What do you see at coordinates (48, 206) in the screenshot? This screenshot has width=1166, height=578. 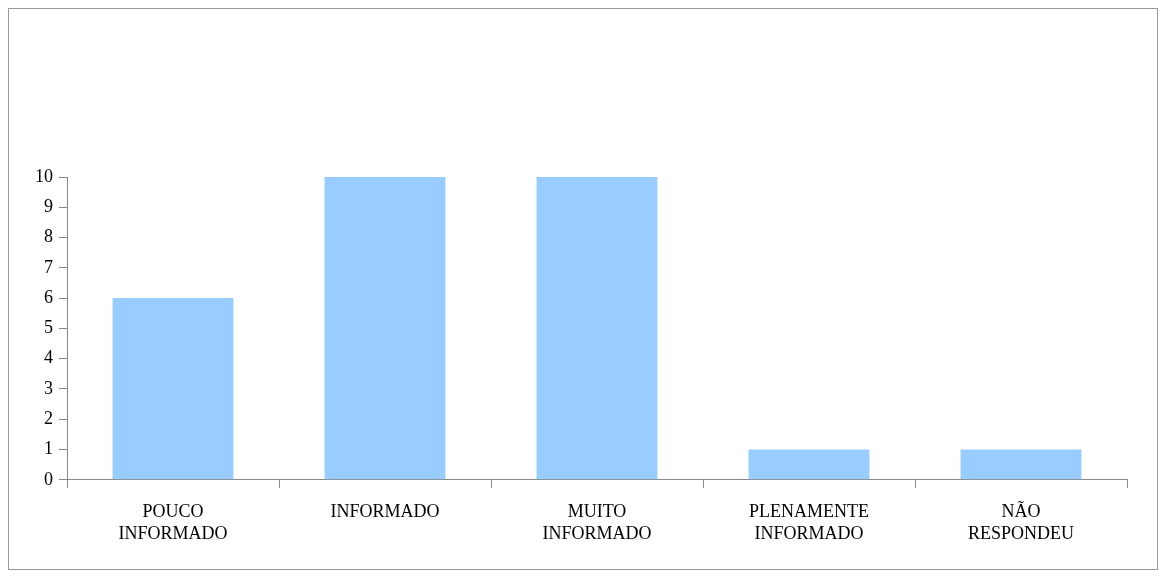 I see `y-tick-label: 9` at bounding box center [48, 206].